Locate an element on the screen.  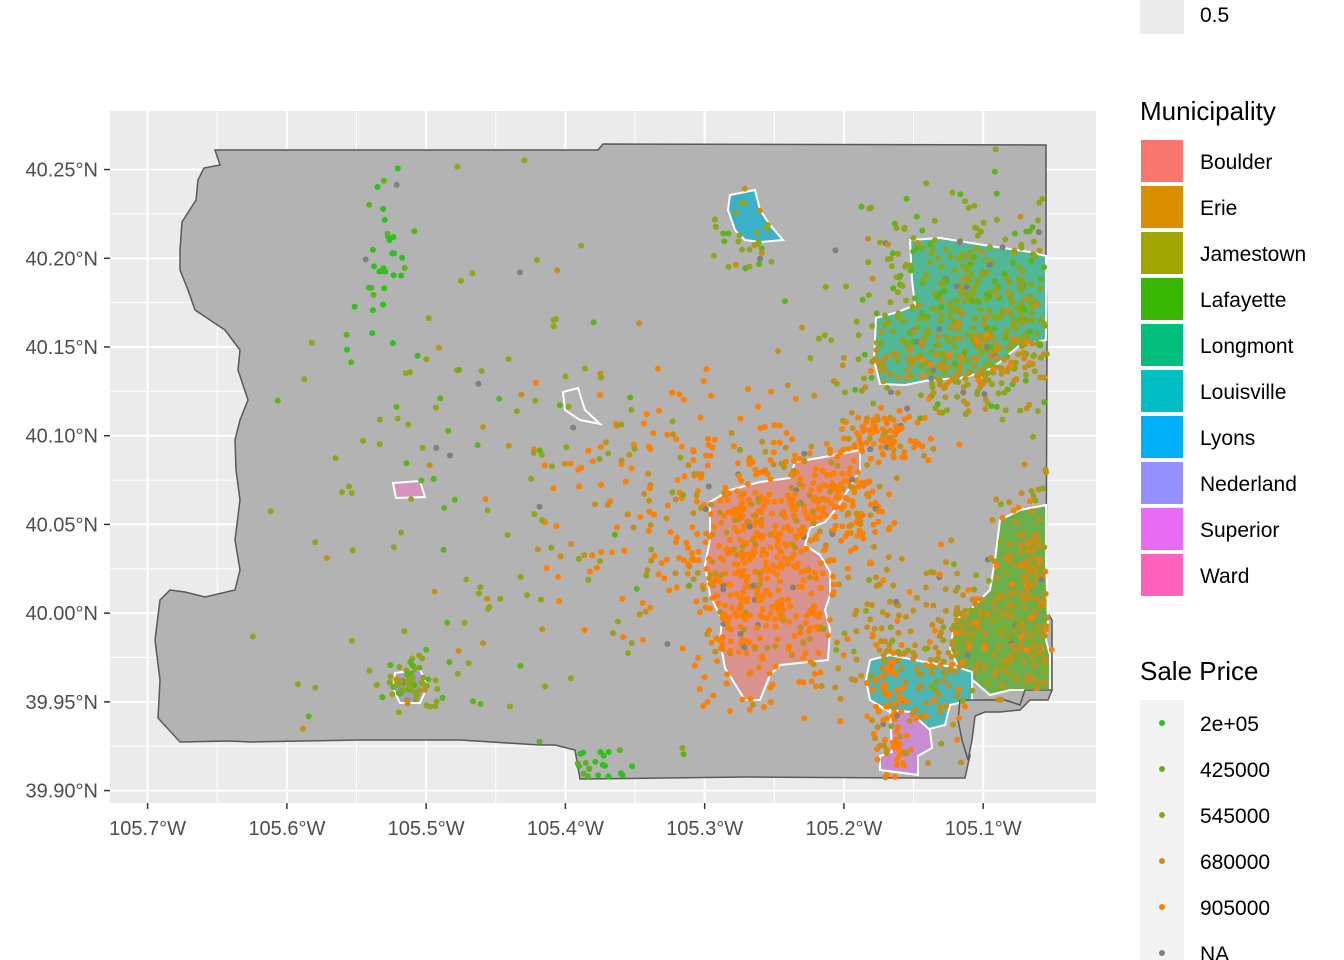
municipality-legend-label: Louisville is located at coordinates (1243, 392).